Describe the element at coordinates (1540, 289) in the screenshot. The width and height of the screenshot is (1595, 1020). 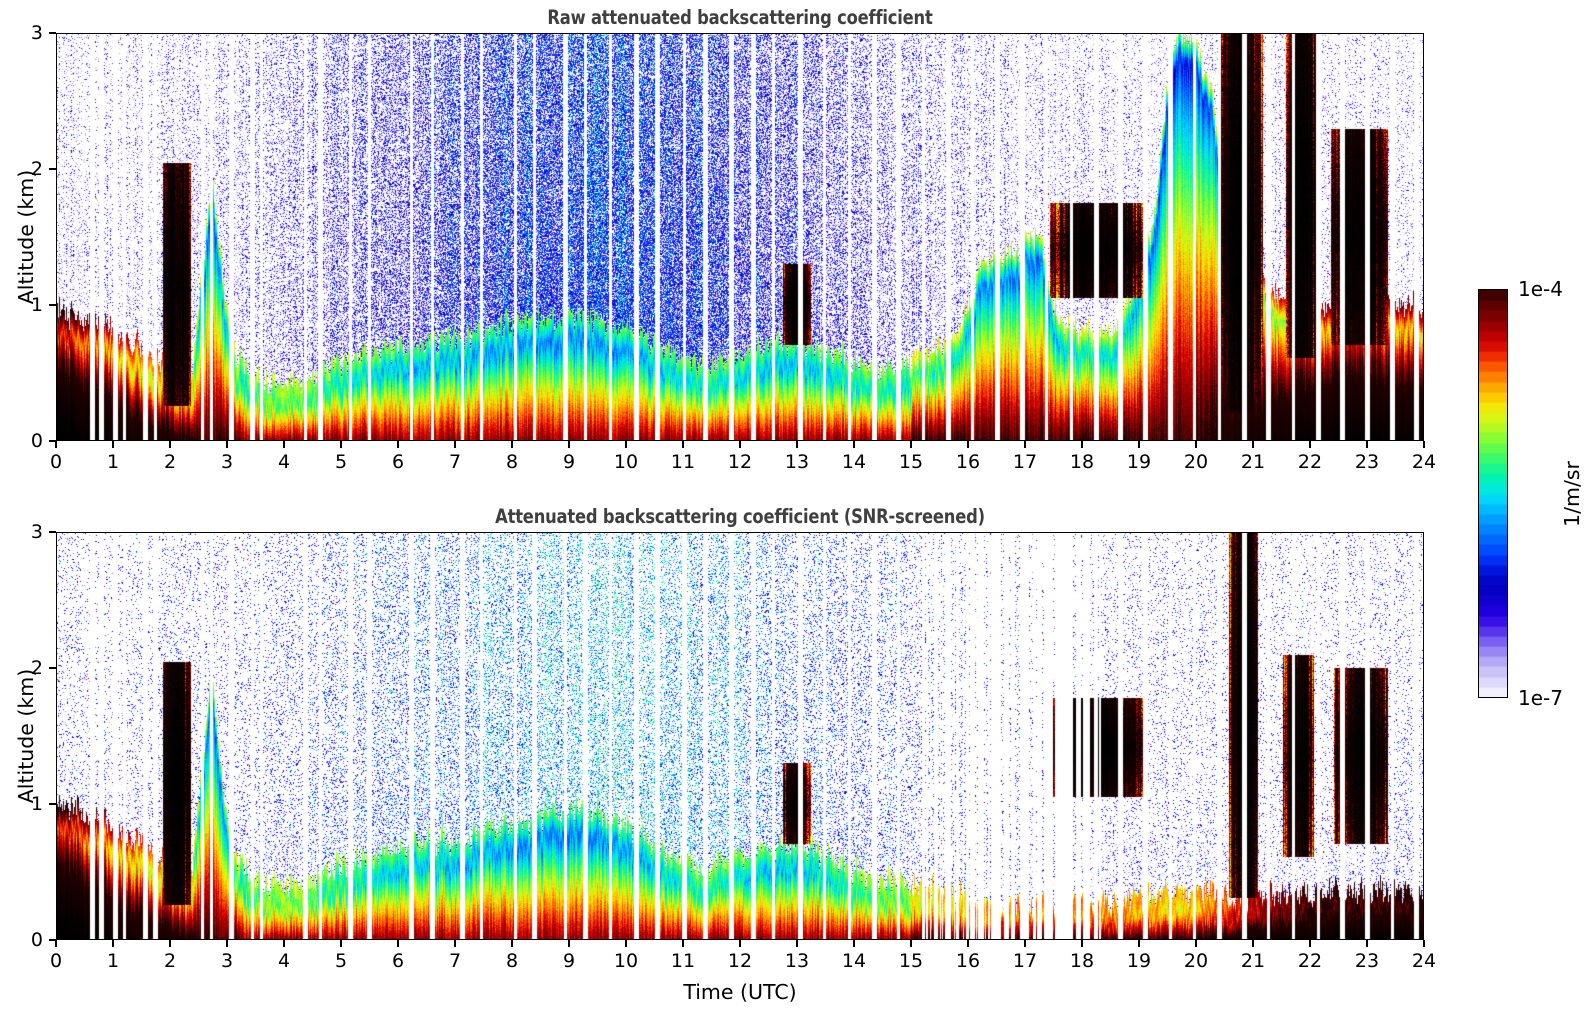
I see `colorbar-max-label: 1e-4` at that location.